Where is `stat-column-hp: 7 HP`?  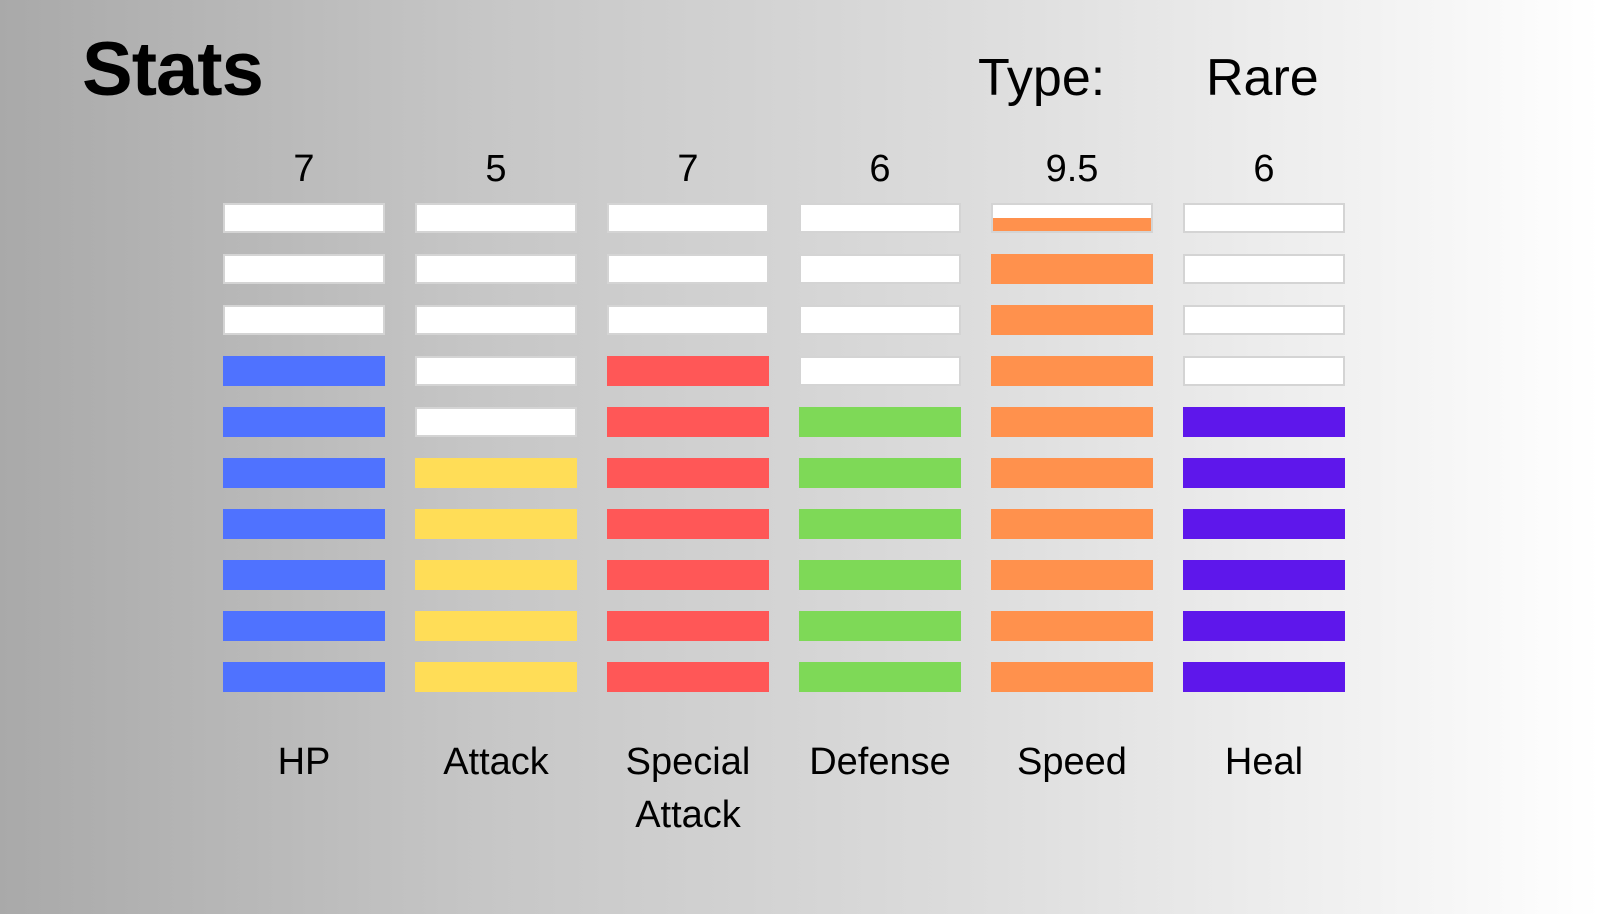 stat-column-hp: 7 HP is located at coordinates (304, 457).